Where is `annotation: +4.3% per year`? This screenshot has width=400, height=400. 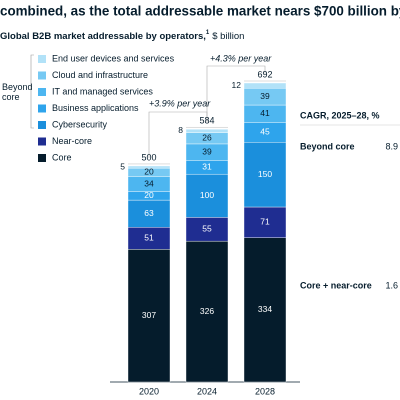 annotation: +4.3% per year is located at coordinates (241, 58).